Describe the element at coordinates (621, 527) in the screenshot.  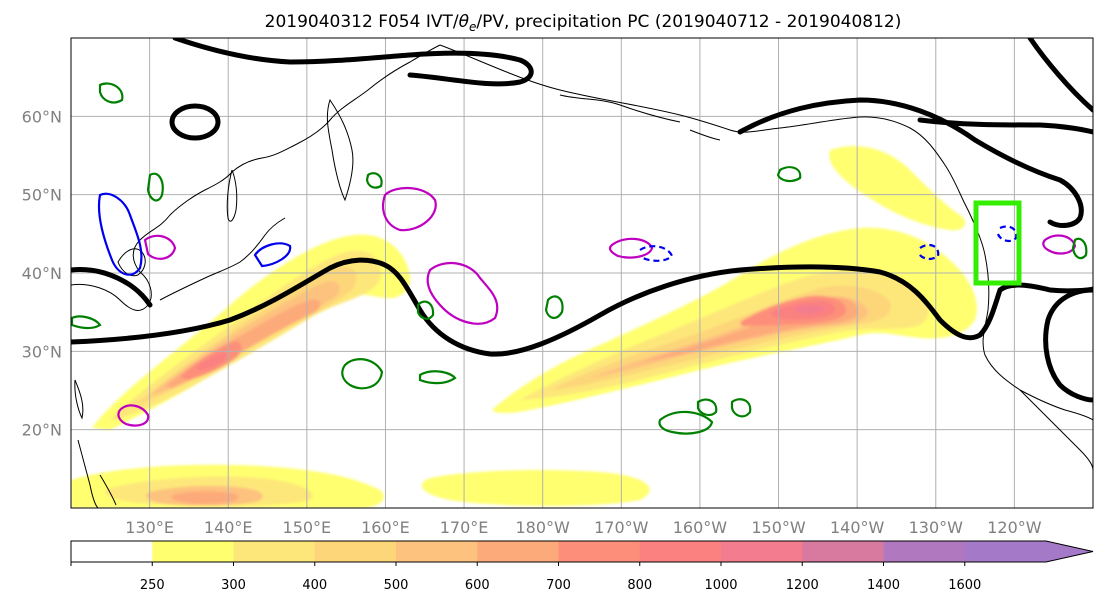
I see `x-tick-label: 170°W` at that location.